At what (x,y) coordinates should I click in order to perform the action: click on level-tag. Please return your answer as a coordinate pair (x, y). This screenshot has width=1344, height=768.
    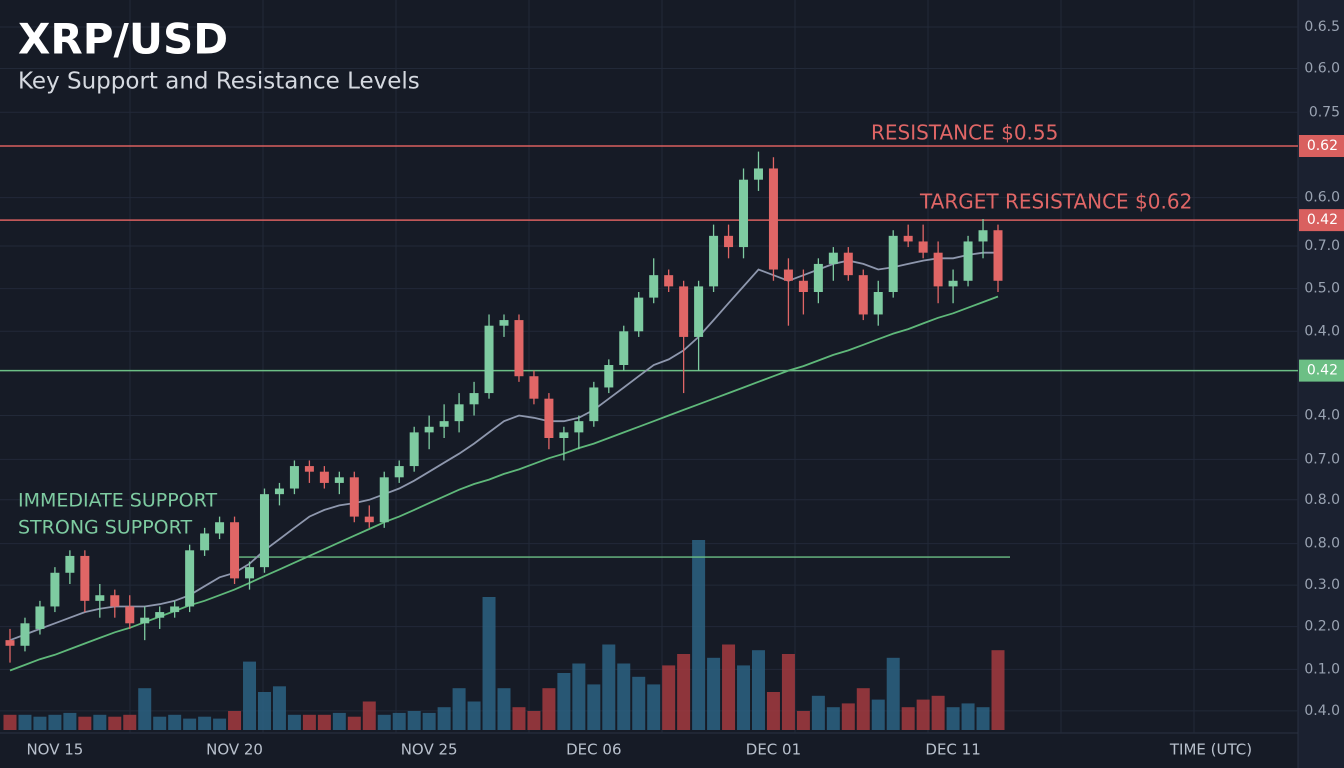
    Looking at the image, I should click on (1321, 370).